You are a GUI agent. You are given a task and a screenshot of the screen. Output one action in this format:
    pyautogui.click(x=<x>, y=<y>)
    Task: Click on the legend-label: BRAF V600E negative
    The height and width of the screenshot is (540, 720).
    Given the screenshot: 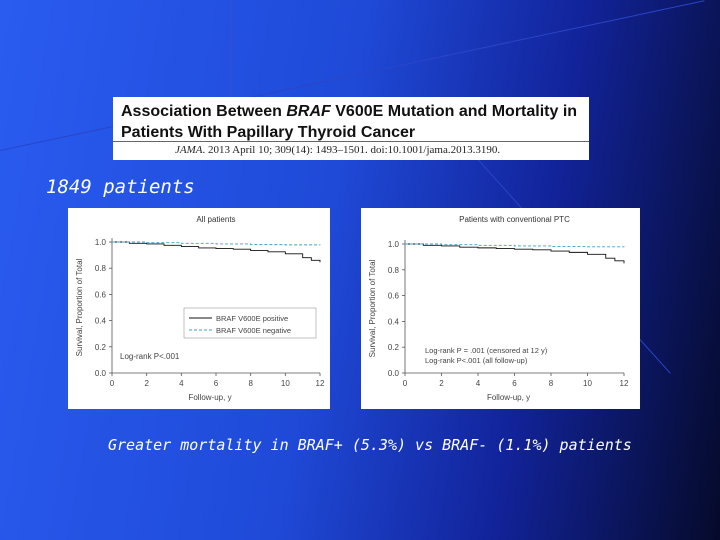 What is the action you would take?
    pyautogui.click(x=253, y=330)
    